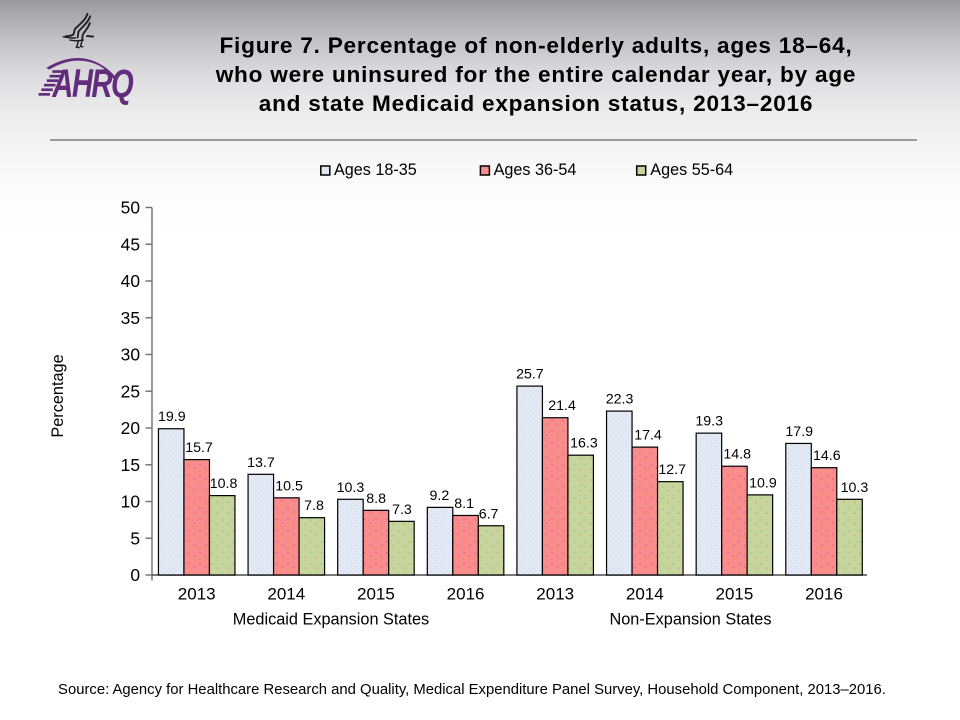  What do you see at coordinates (648, 436) in the screenshot?
I see `svg-text: 17.4` at bounding box center [648, 436].